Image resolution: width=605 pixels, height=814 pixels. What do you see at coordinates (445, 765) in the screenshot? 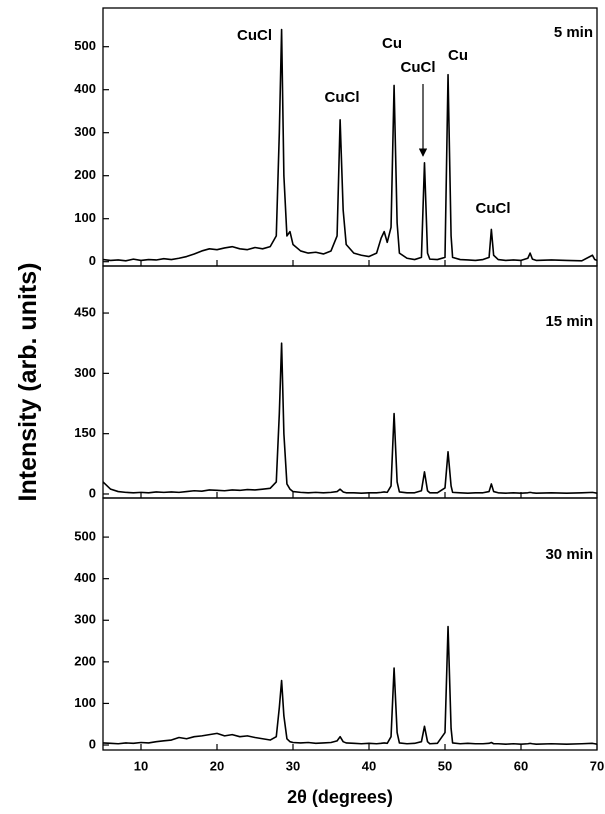
I see `x-tick-label: 50` at bounding box center [445, 765].